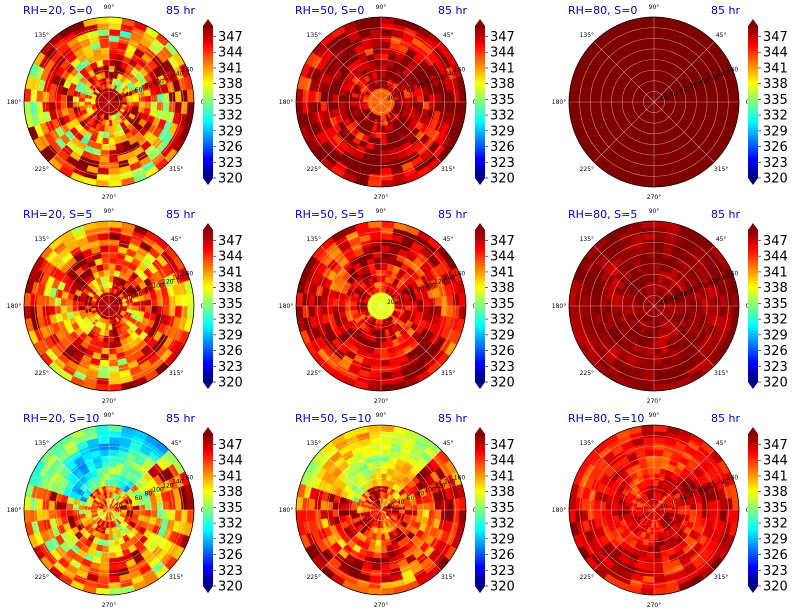  I want to click on radial-tick-label: 60, so click(139, 498).